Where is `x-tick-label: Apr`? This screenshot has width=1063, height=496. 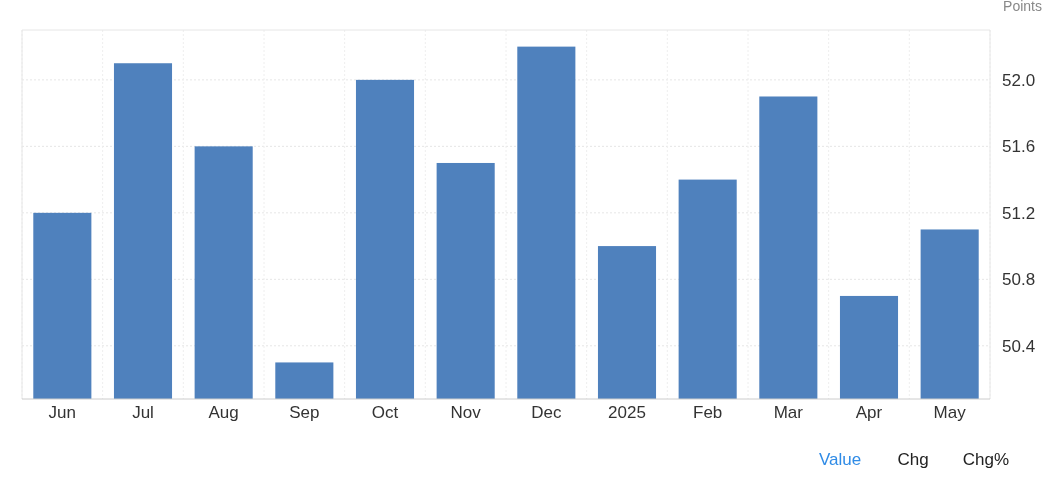
x-tick-label: Apr is located at coordinates (869, 412).